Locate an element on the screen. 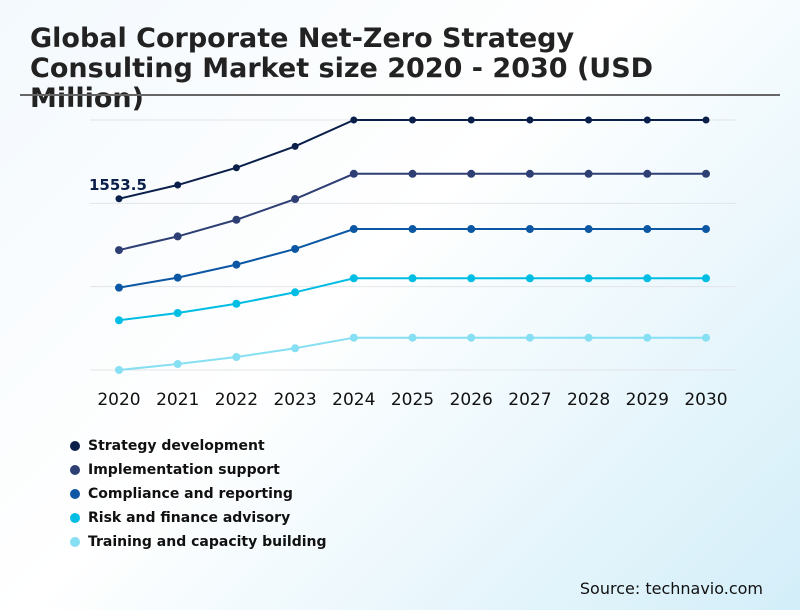 The image size is (800, 610). source-label: Source: technavio.com is located at coordinates (671, 588).